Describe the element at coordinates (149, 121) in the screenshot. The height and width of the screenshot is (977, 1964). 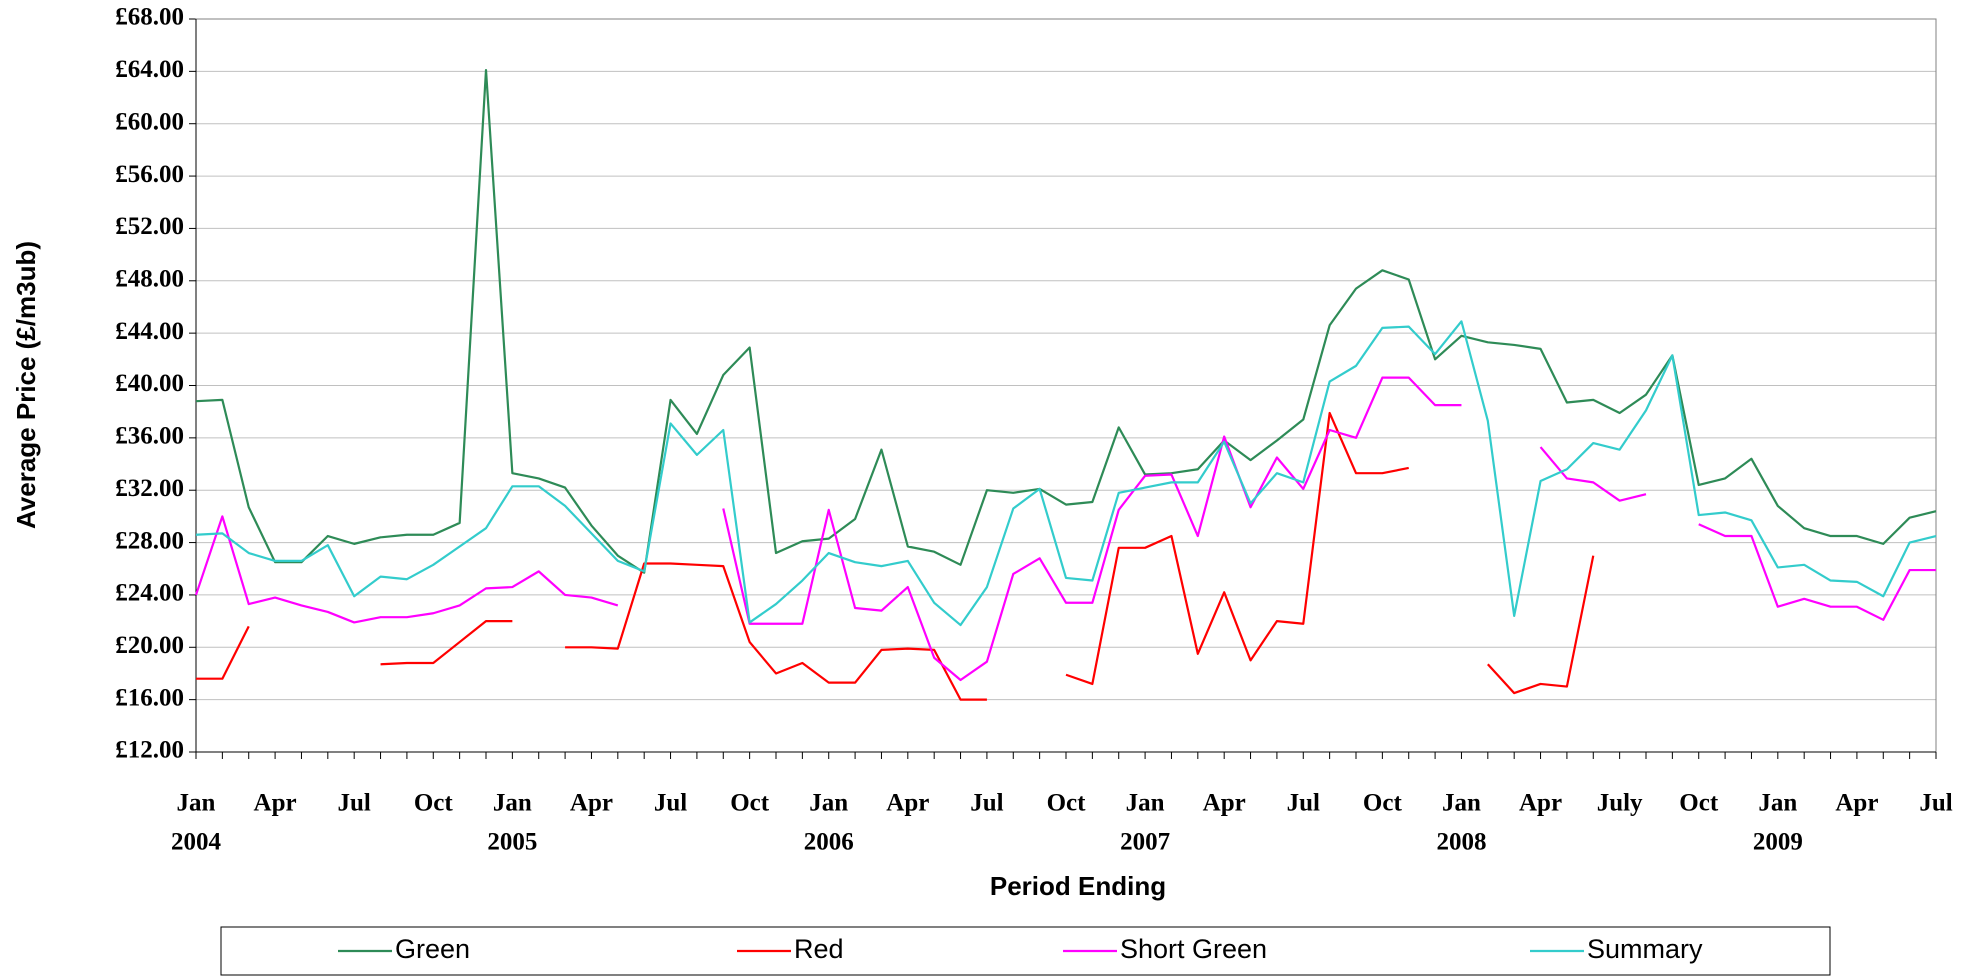
I see `y-tick-label: £60.00` at that location.